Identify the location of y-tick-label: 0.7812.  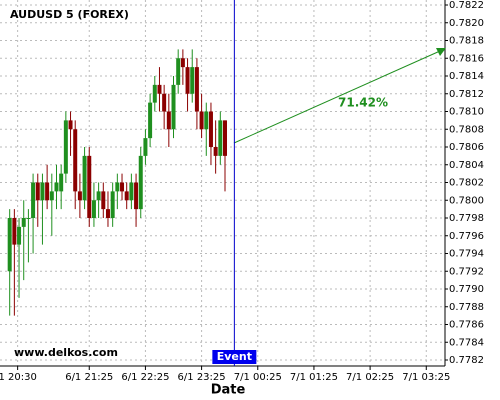
(466, 94).